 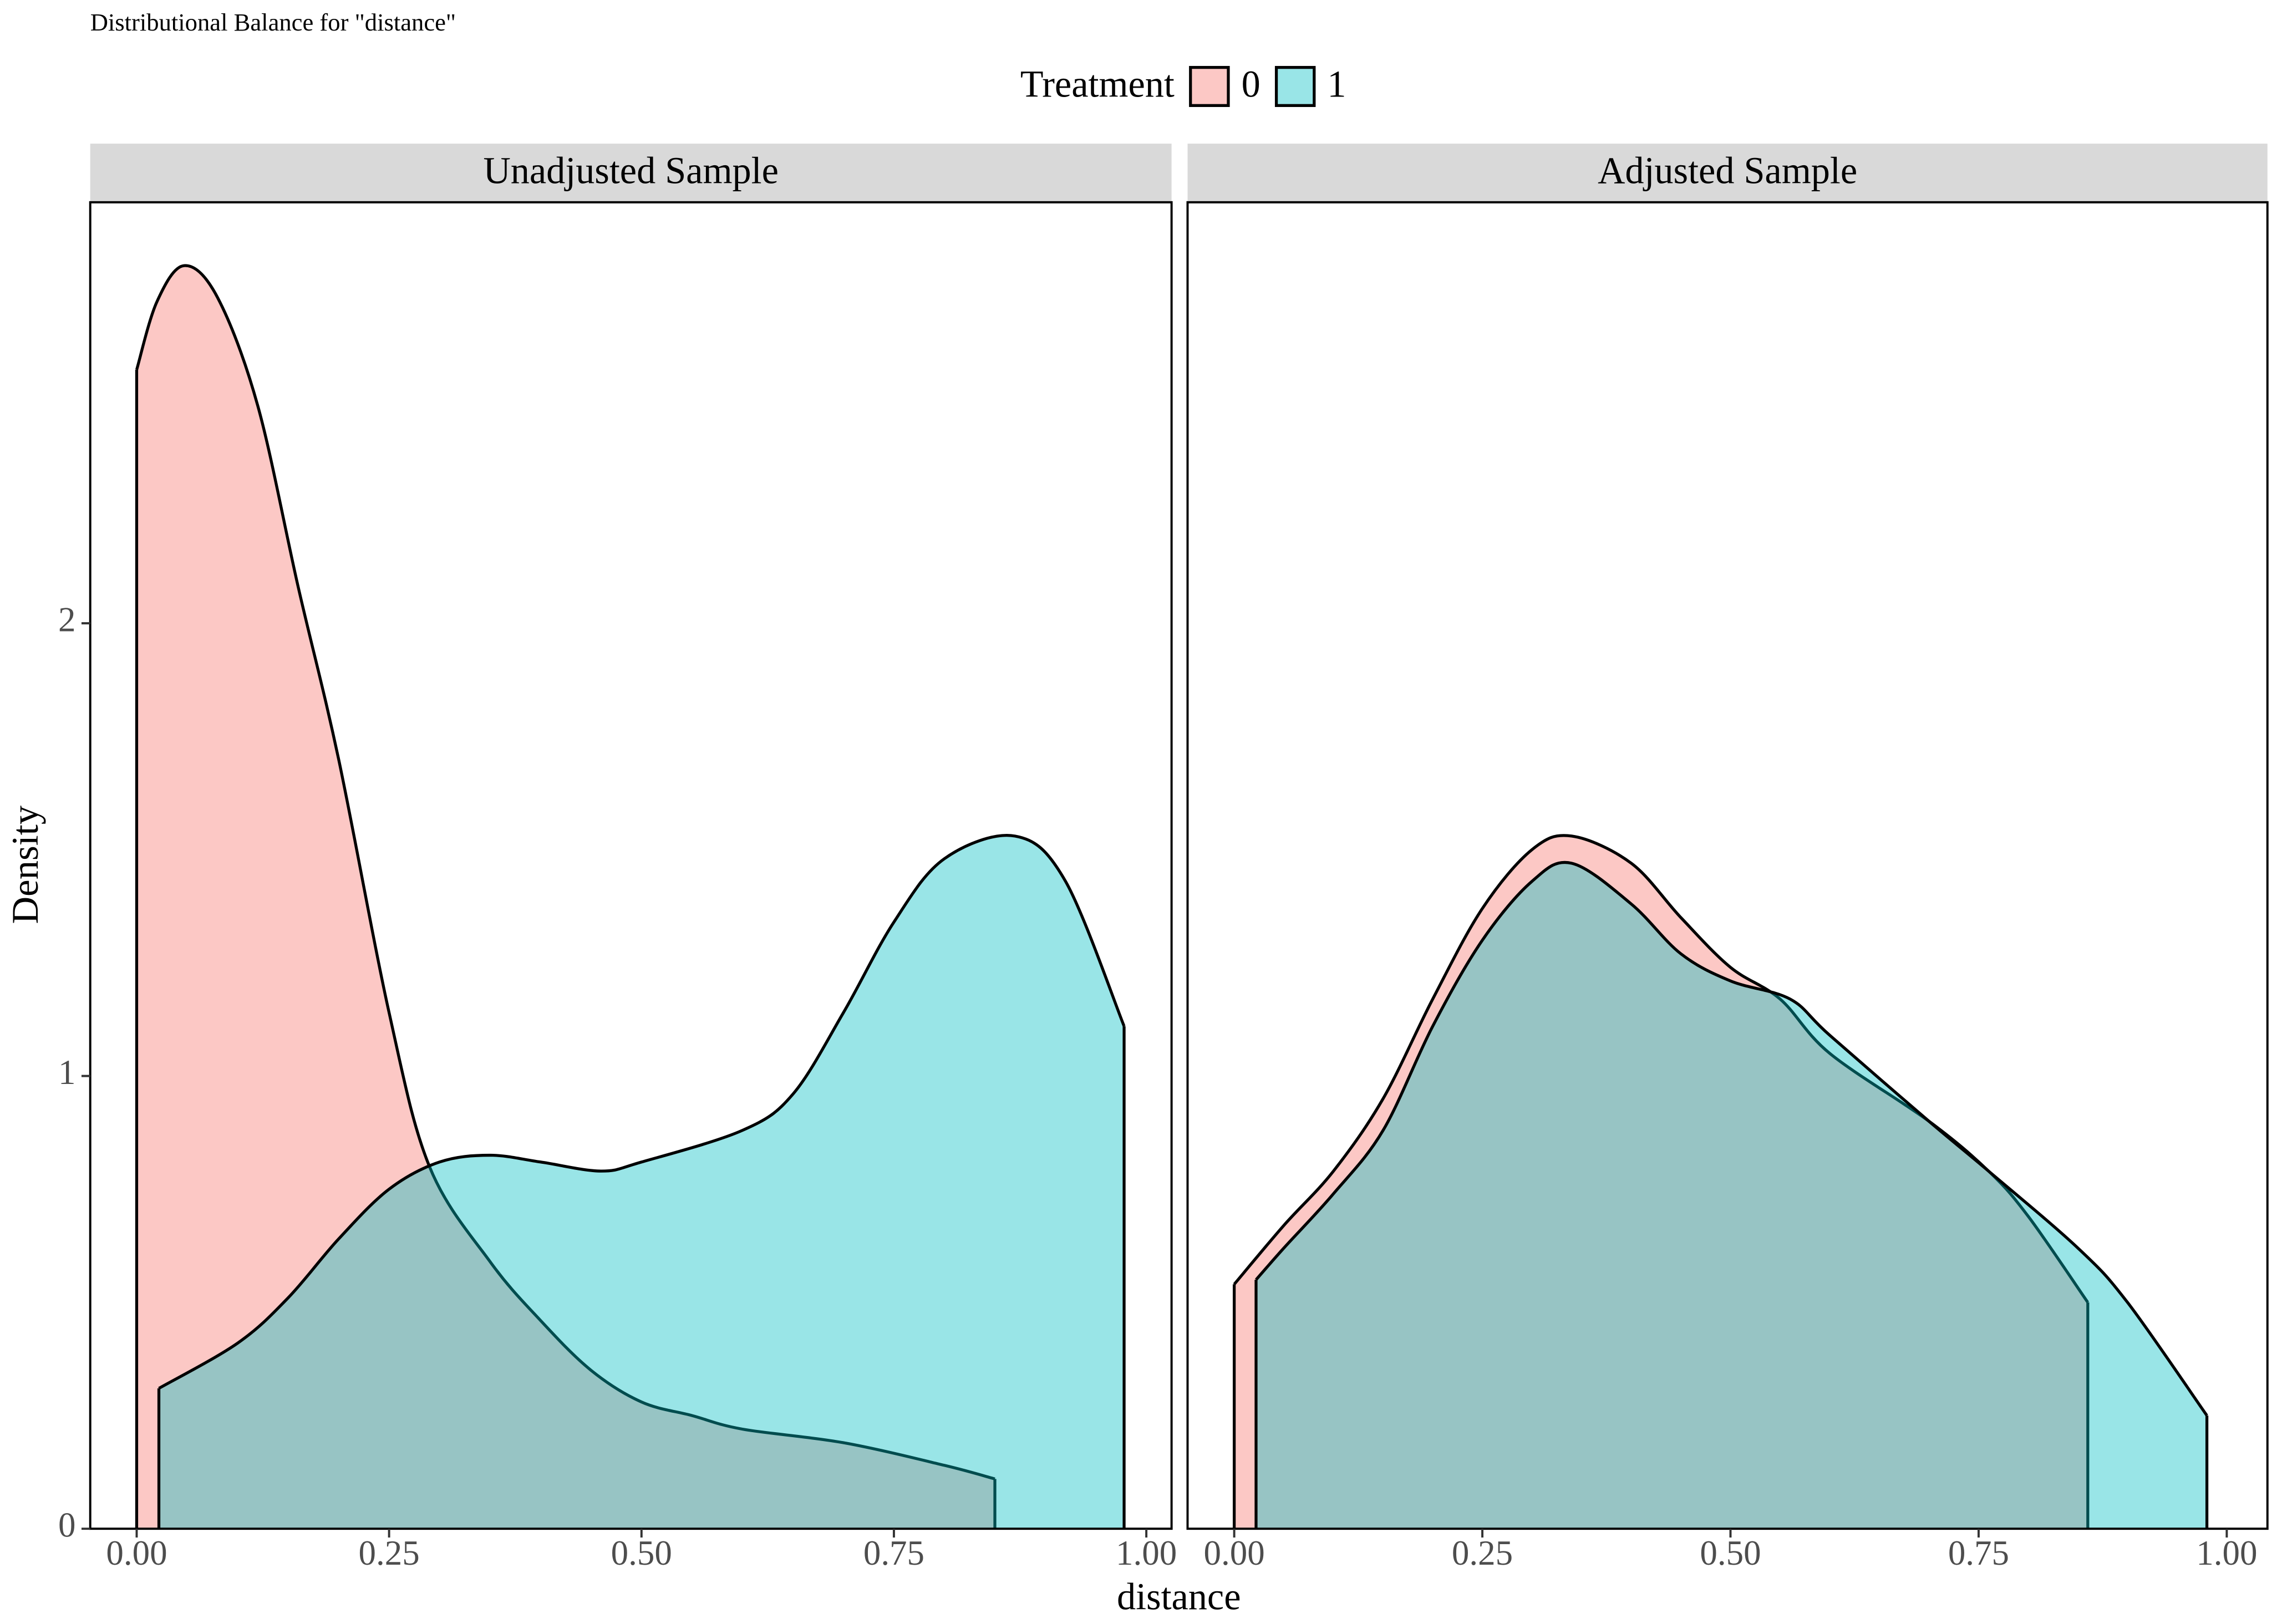 What do you see at coordinates (66, 1525) in the screenshot?
I see `y-tick-label: 0` at bounding box center [66, 1525].